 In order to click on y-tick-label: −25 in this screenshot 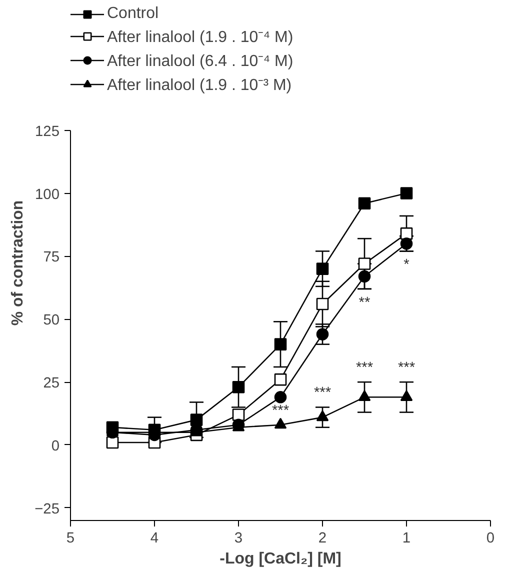, I will do `click(47, 509)`.